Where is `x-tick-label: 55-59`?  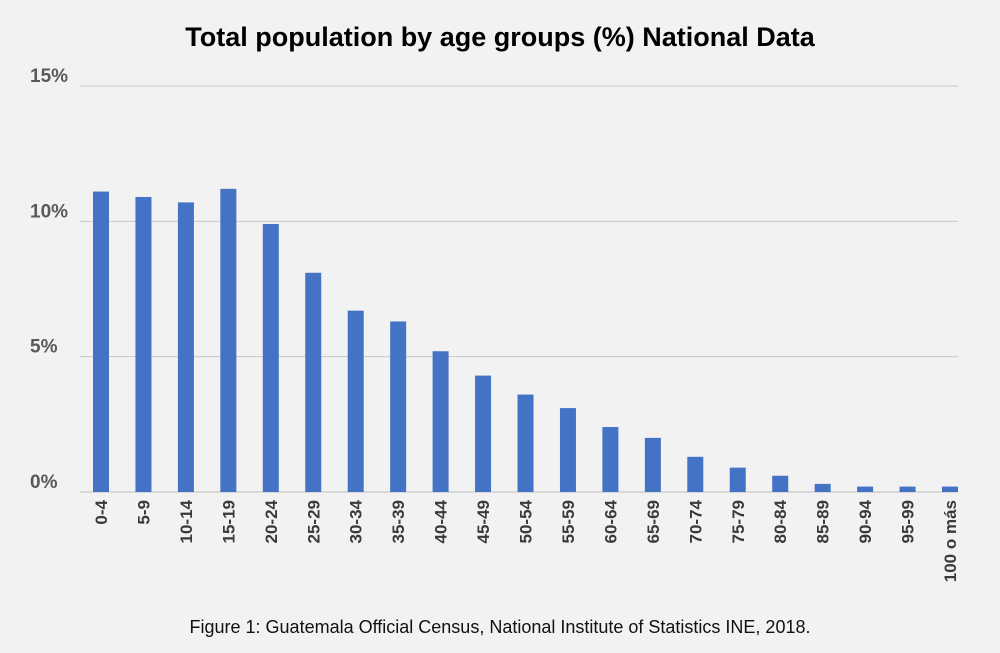 x-tick-label: 55-59 is located at coordinates (568, 521).